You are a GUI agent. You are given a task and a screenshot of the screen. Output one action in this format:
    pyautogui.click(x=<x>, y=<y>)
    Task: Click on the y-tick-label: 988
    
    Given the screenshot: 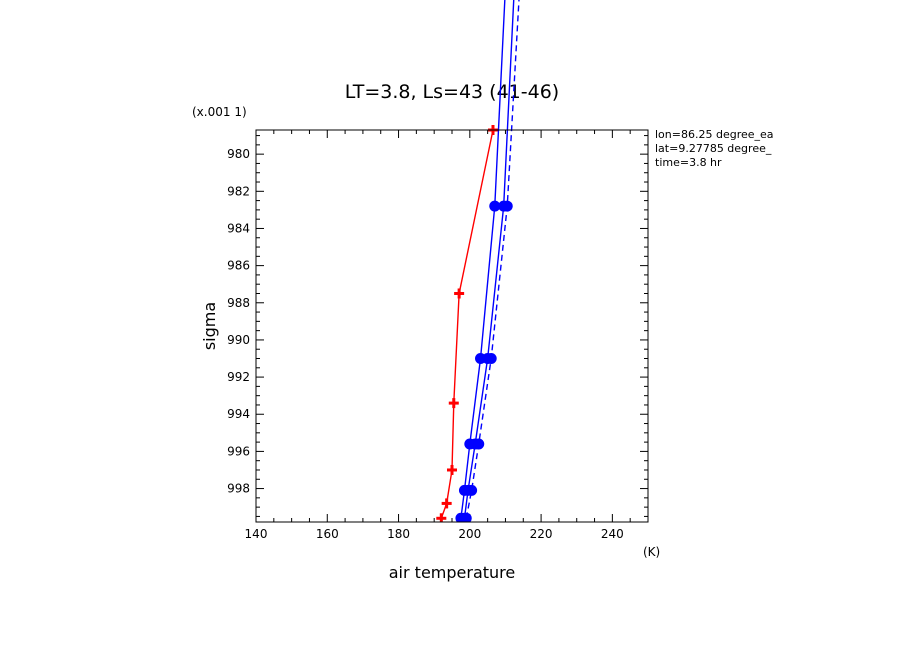 What is the action you would take?
    pyautogui.click(x=238, y=303)
    